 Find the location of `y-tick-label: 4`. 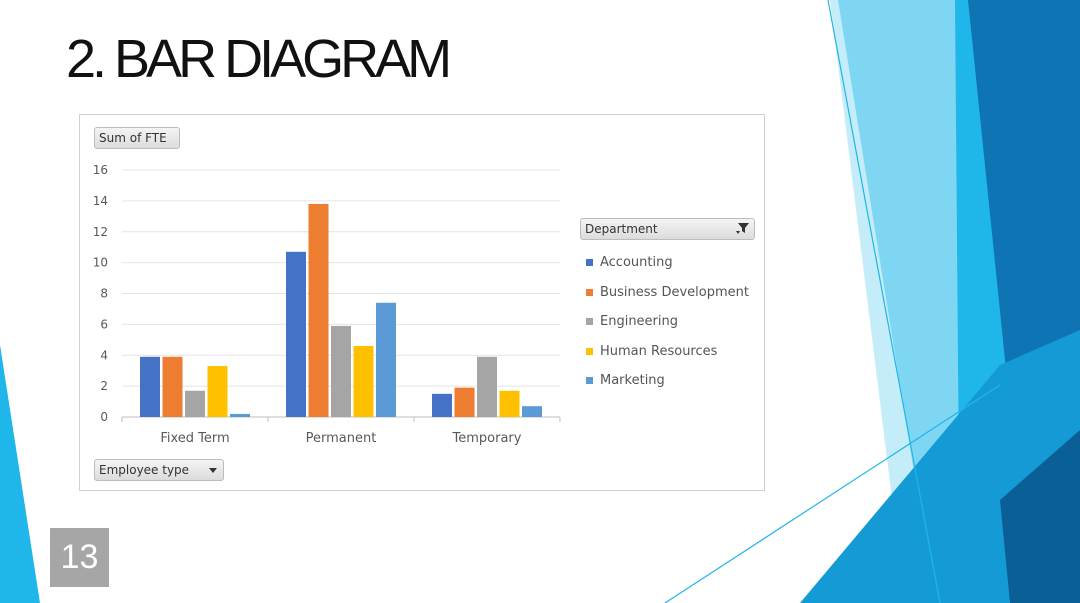

y-tick-label: 4 is located at coordinates (104, 355).